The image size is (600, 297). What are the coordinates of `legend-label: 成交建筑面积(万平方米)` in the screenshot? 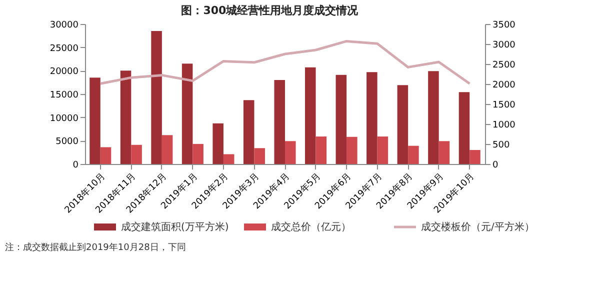 It's located at (175, 227).